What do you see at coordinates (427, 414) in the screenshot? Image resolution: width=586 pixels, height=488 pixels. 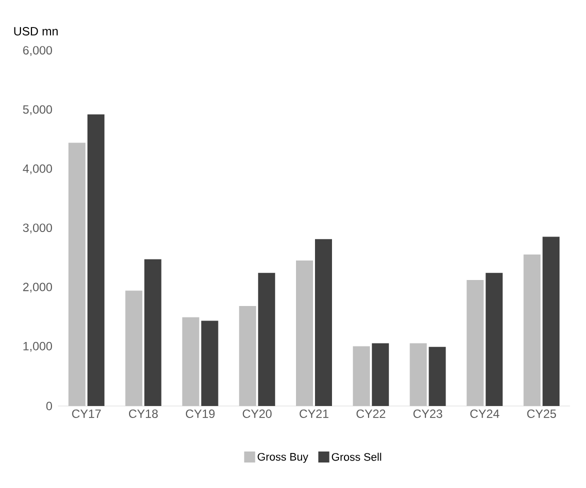 I see `x-tick-label: CY23` at bounding box center [427, 414].